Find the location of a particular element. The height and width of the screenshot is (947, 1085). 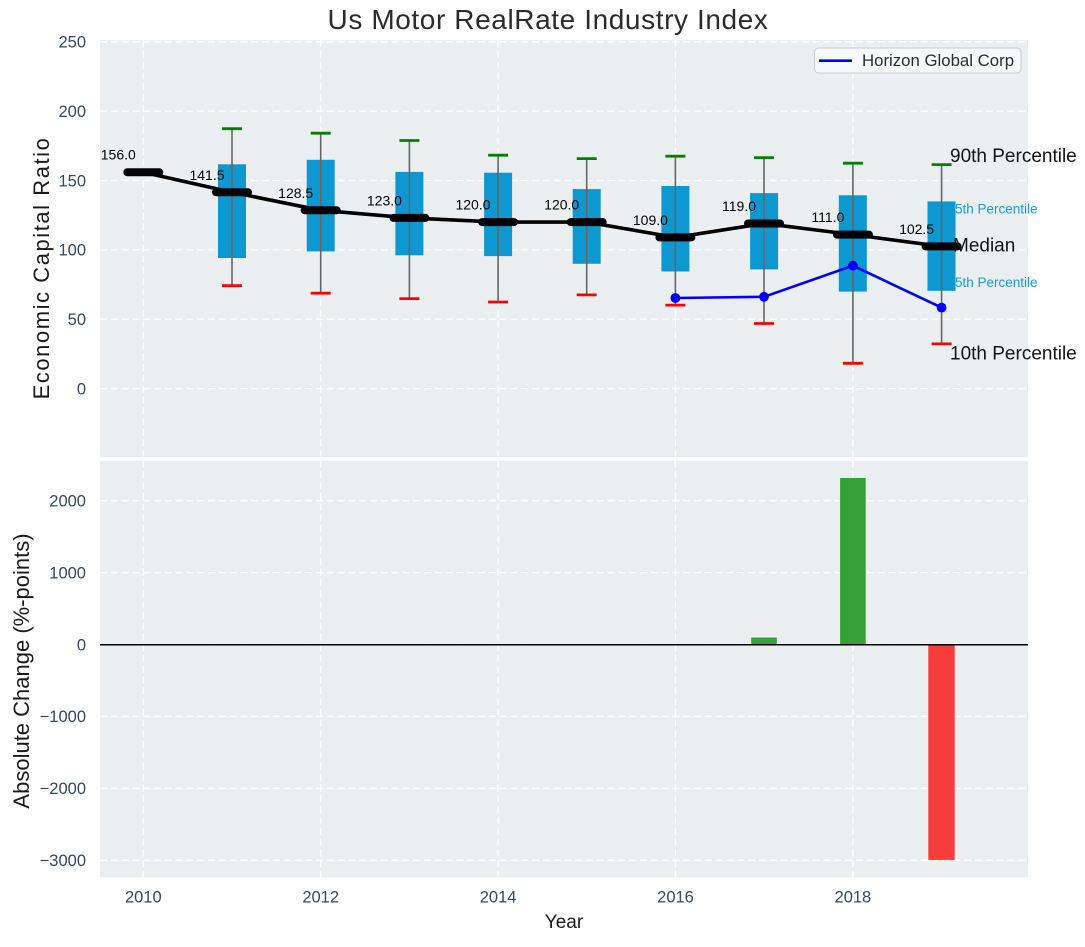

svg-text: 200 is located at coordinates (72, 112).